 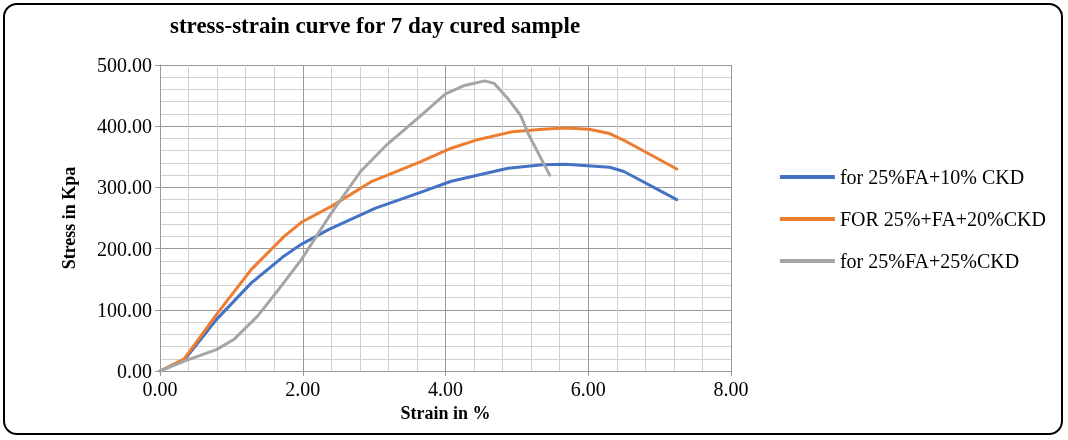 I want to click on x-axis-title: Strain in %, so click(x=445, y=412).